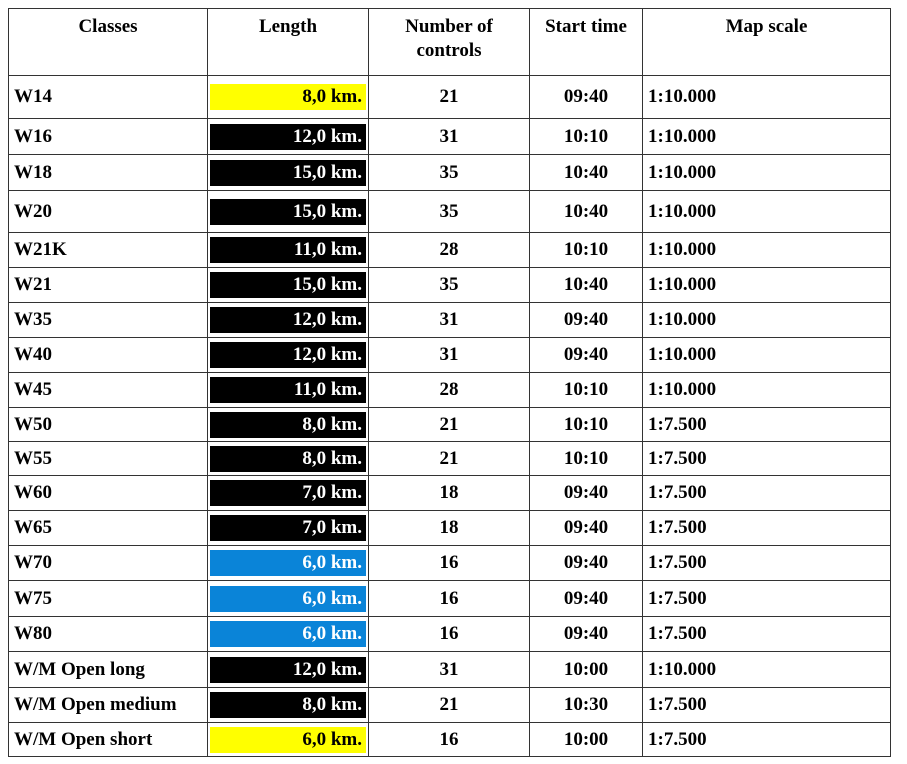 This screenshot has height=764, width=907. What do you see at coordinates (108, 136) in the screenshot?
I see `class-cell: W16` at bounding box center [108, 136].